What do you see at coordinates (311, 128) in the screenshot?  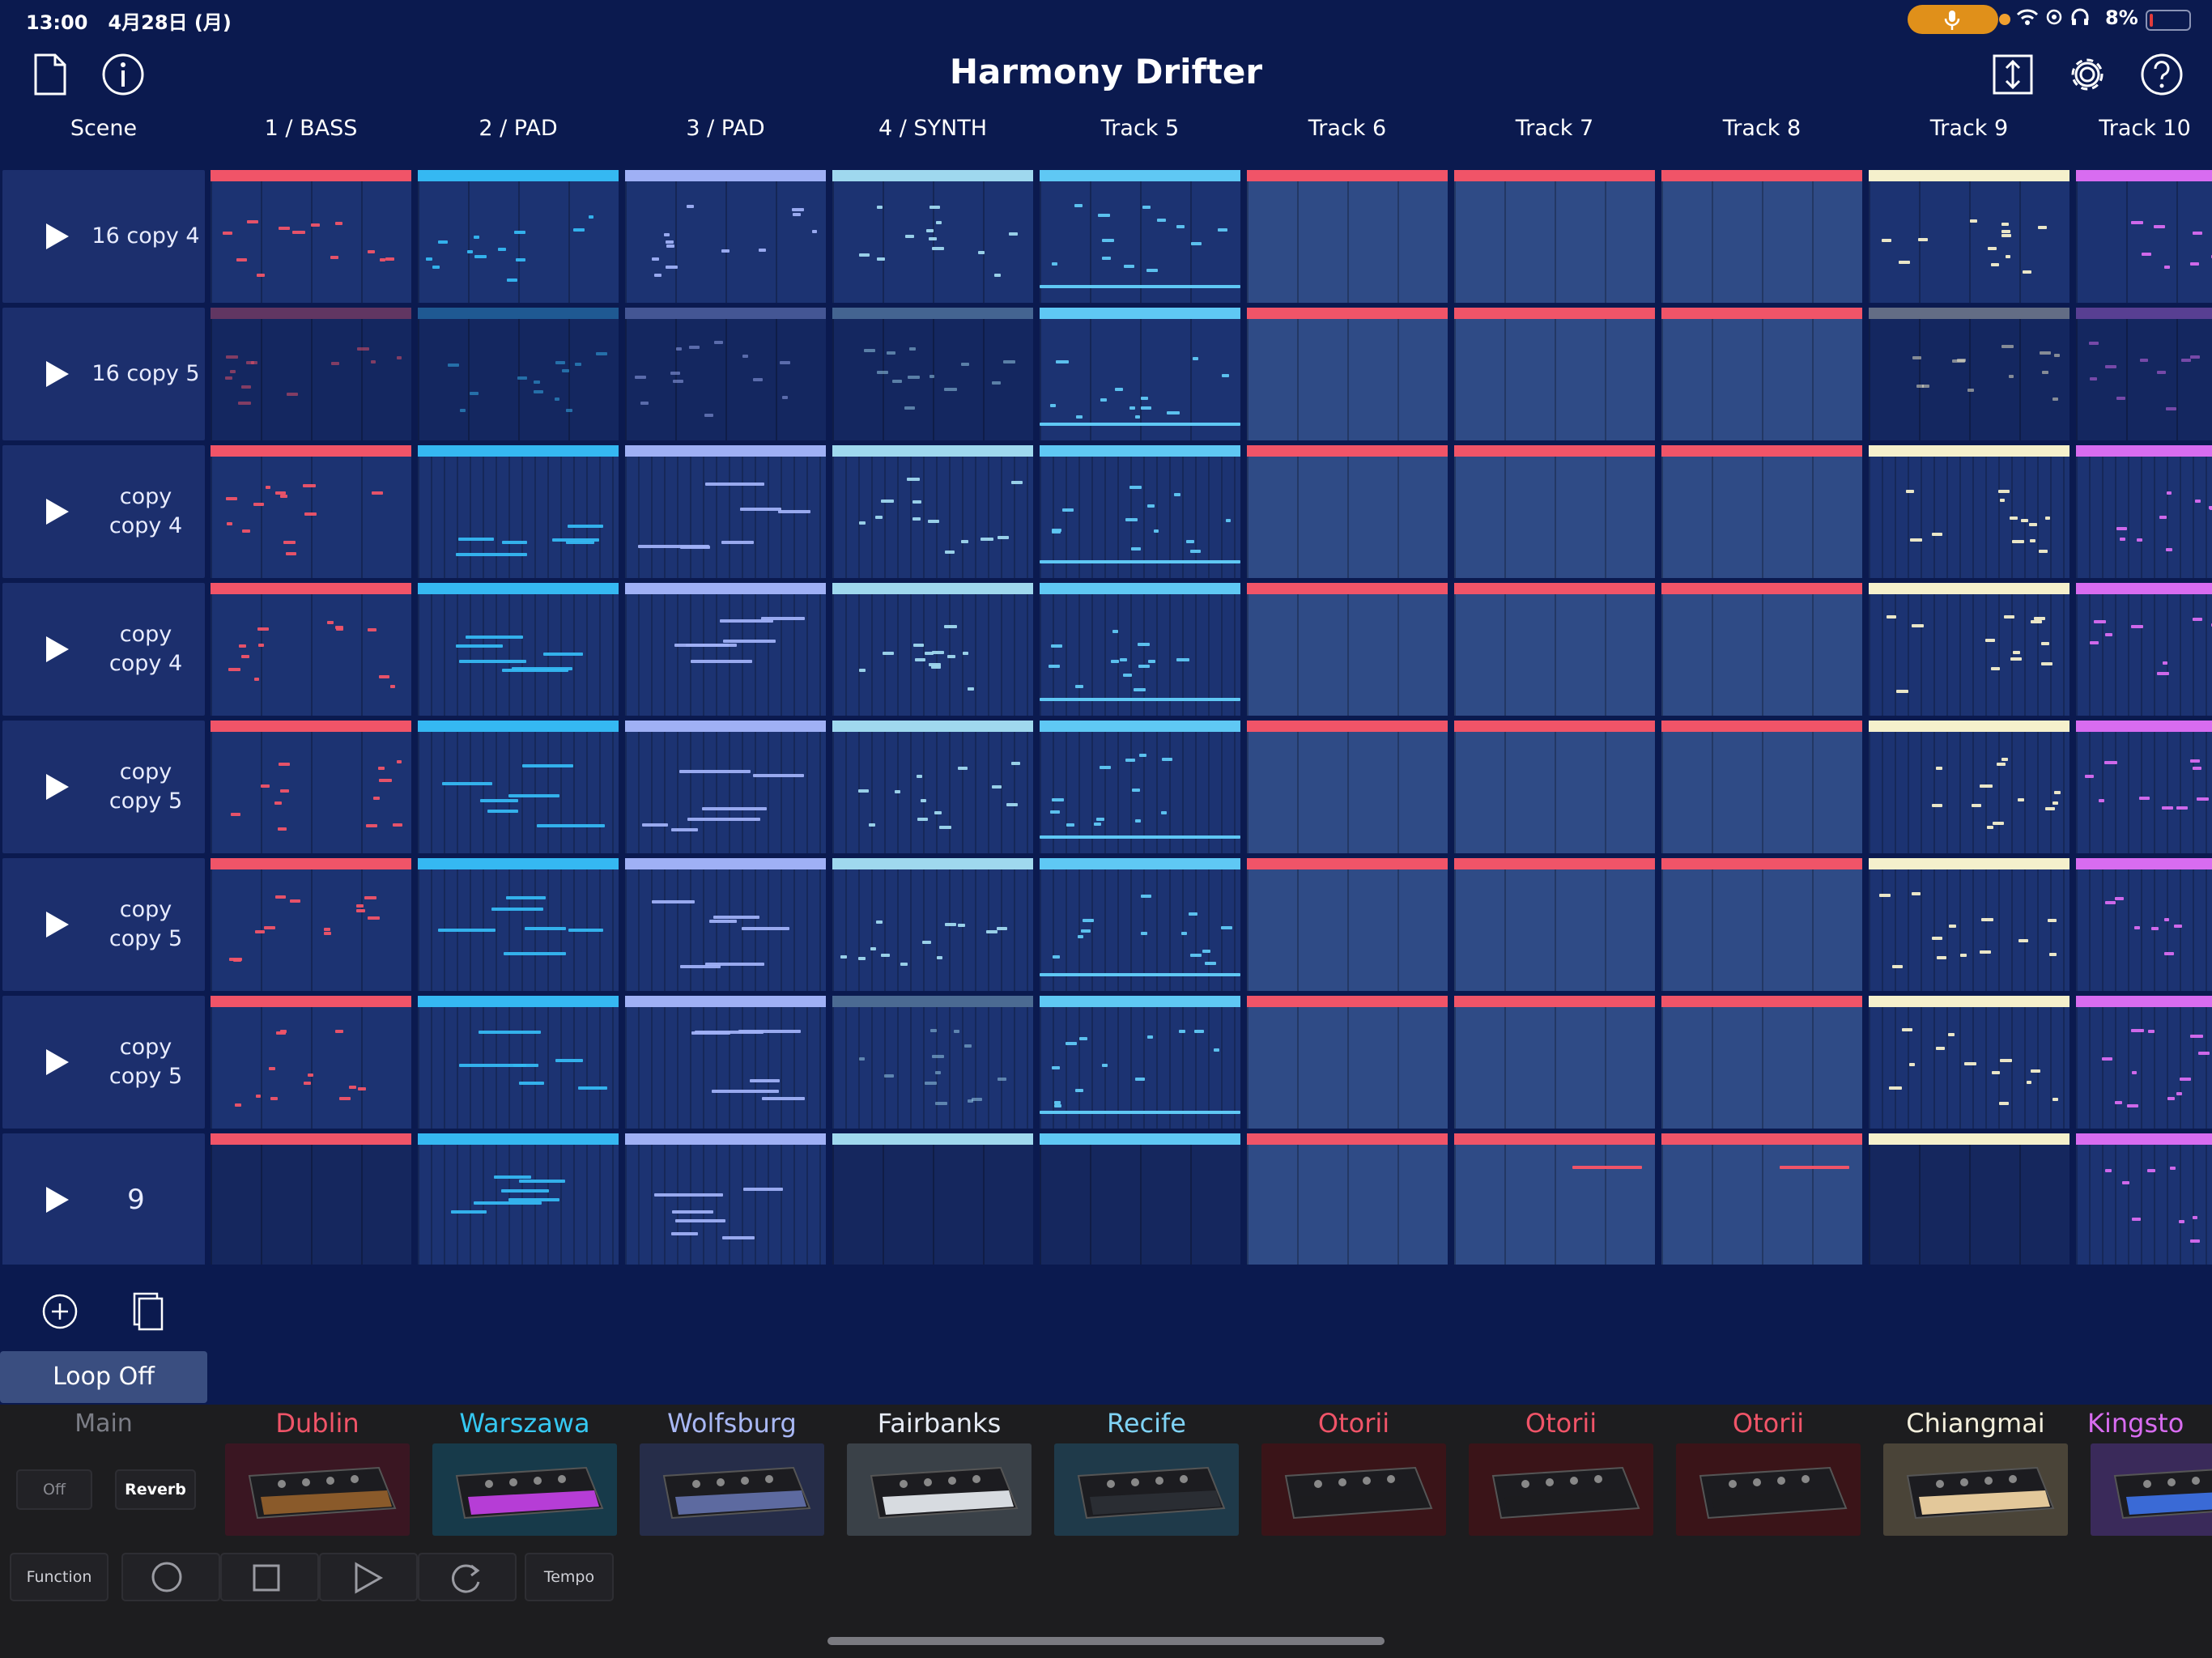 I see `track-header-1: 1 / BASS` at bounding box center [311, 128].